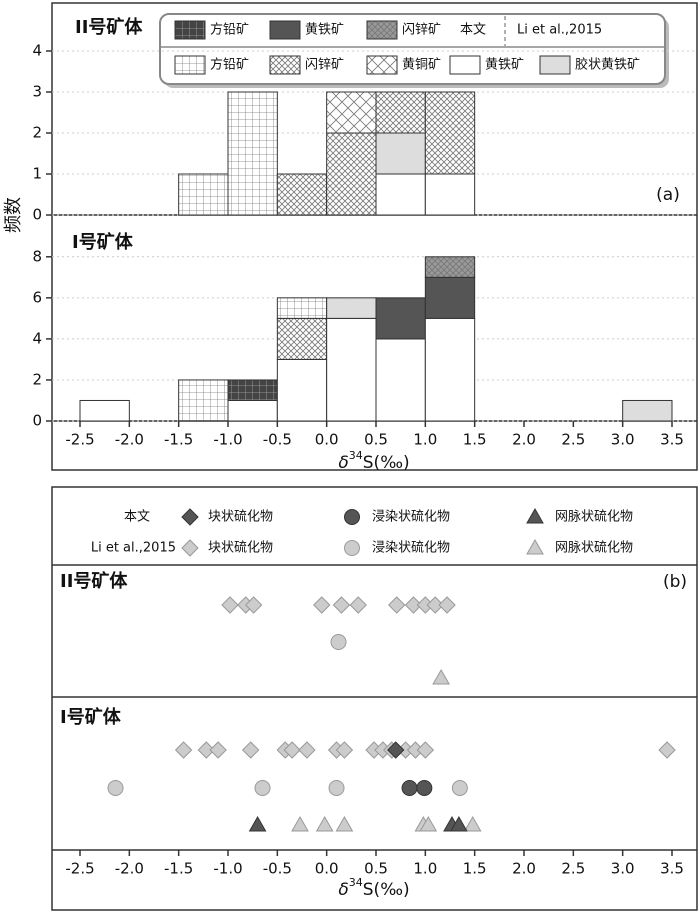  Describe the element at coordinates (668, 195) in the screenshot. I see `panel-label: (a)` at that location.